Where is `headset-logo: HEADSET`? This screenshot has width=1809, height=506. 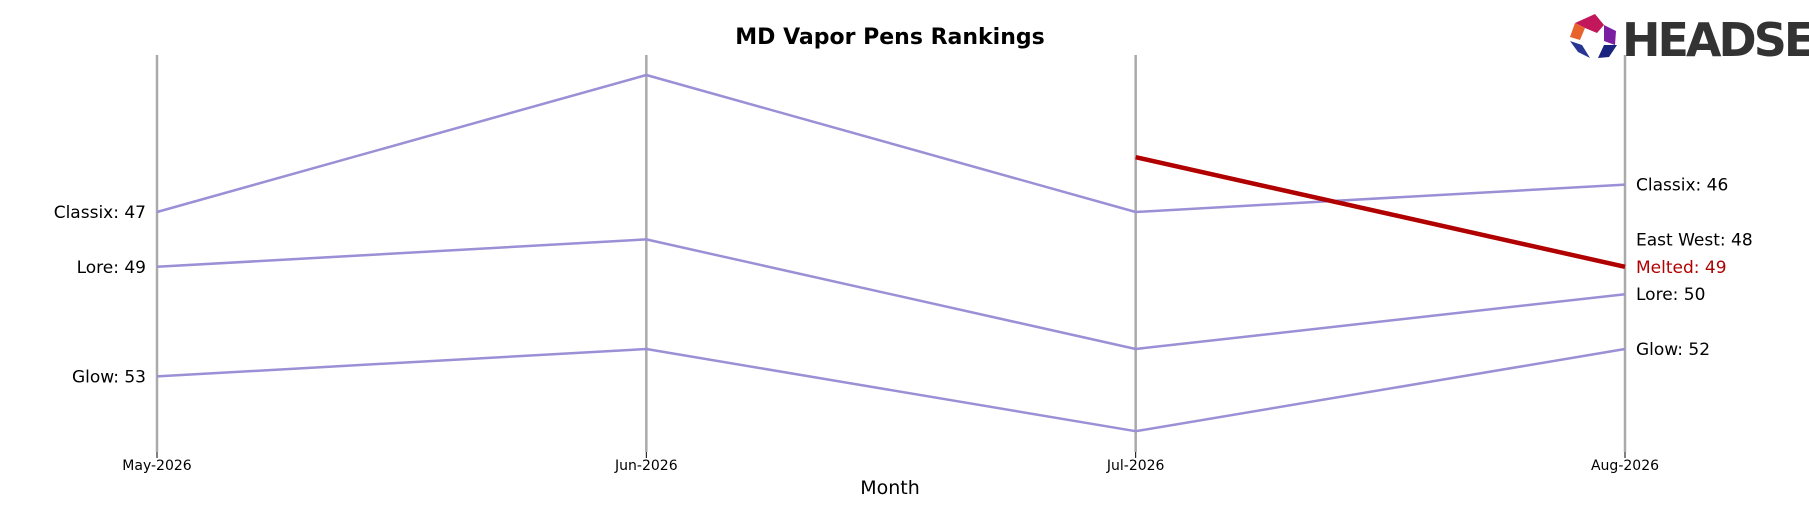 headset-logo: HEADSET is located at coordinates (1689, 40).